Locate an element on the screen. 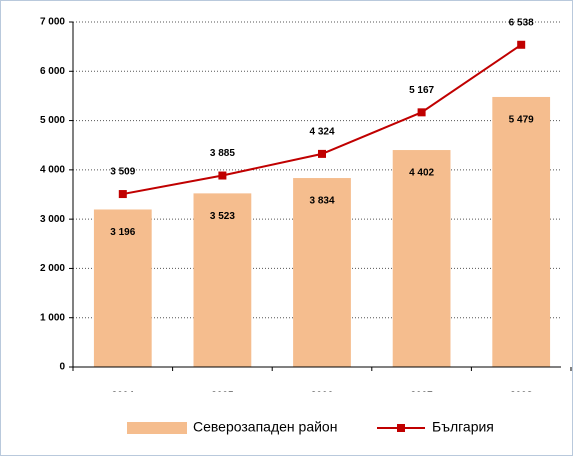  bar-value-label: 3 523 is located at coordinates (222, 216).